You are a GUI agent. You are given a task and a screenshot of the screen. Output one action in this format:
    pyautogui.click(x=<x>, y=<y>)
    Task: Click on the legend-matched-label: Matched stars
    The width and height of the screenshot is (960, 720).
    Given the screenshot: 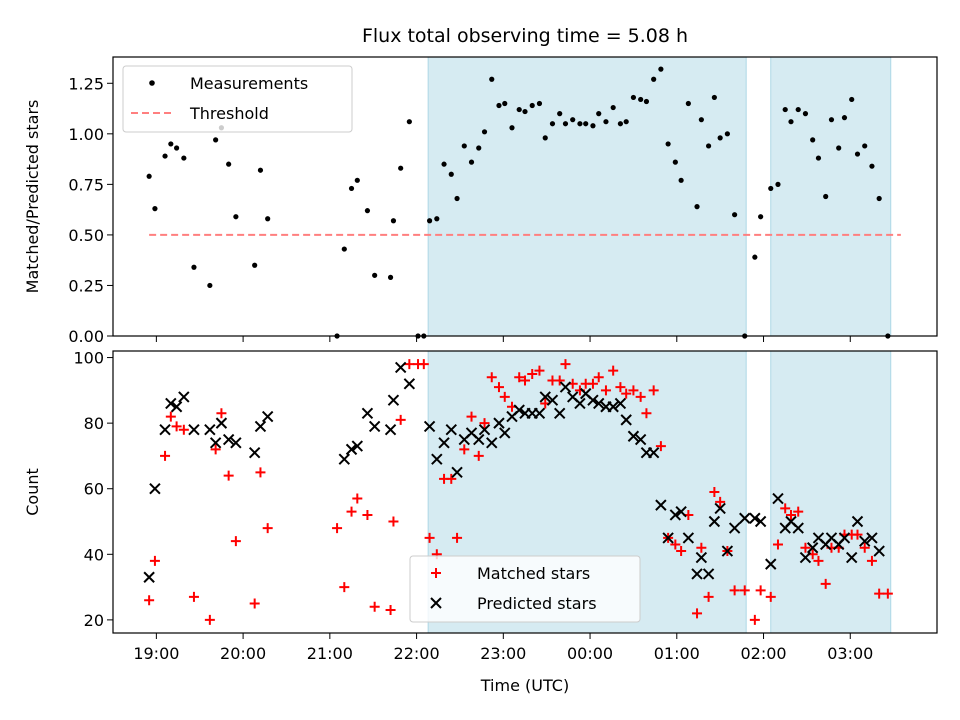 What is the action you would take?
    pyautogui.click(x=533, y=573)
    